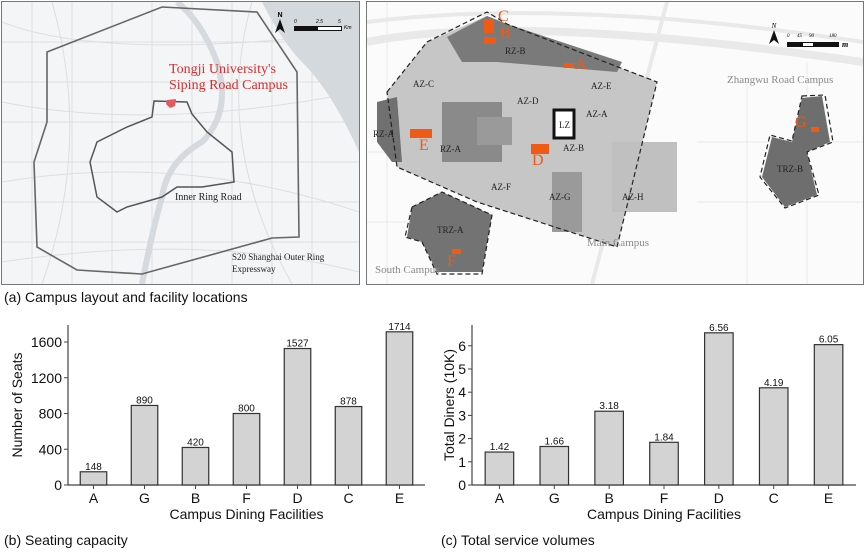 This screenshot has width=865, height=556. I want to click on scale-unit: m, so click(845, 44).